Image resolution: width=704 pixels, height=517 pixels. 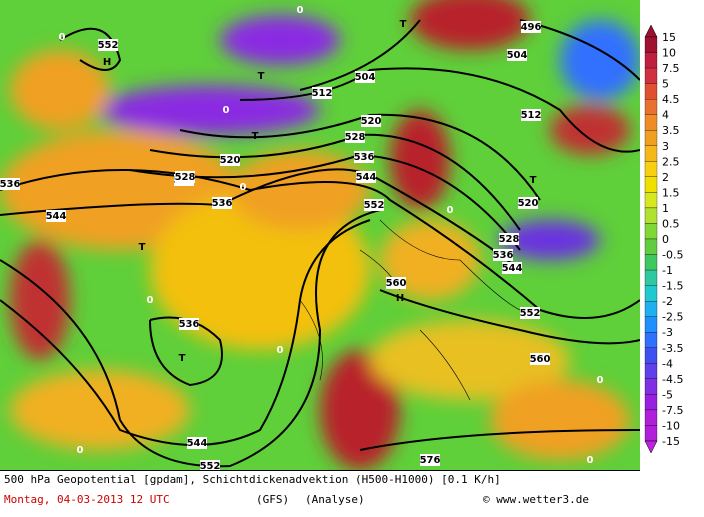 I want to click on legend-bottom, so click(x=651, y=447).